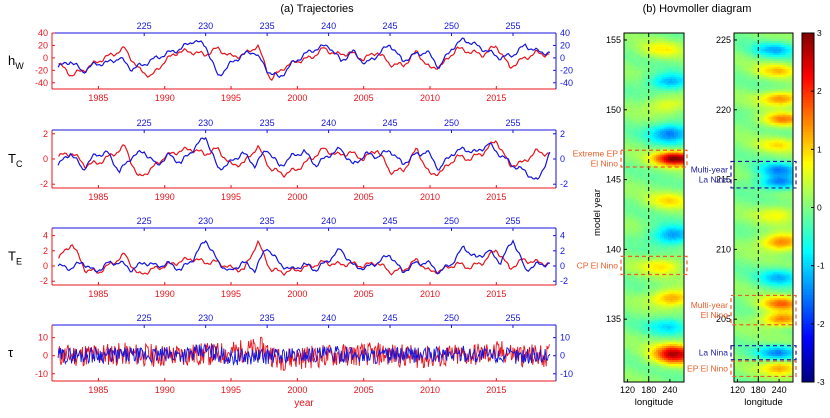 This screenshot has width=830, height=418. What do you see at coordinates (697, 9) in the screenshot?
I see `panel-b-title: (b) Hovmoller diagram` at bounding box center [697, 9].